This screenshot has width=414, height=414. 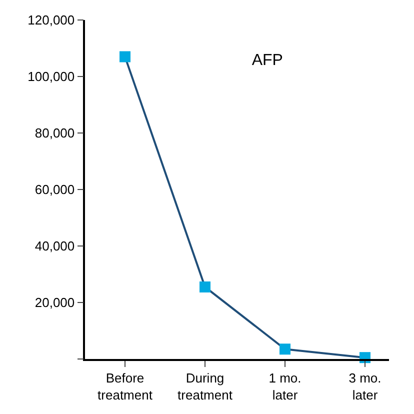 I want to click on text: AFP, so click(x=267, y=61).